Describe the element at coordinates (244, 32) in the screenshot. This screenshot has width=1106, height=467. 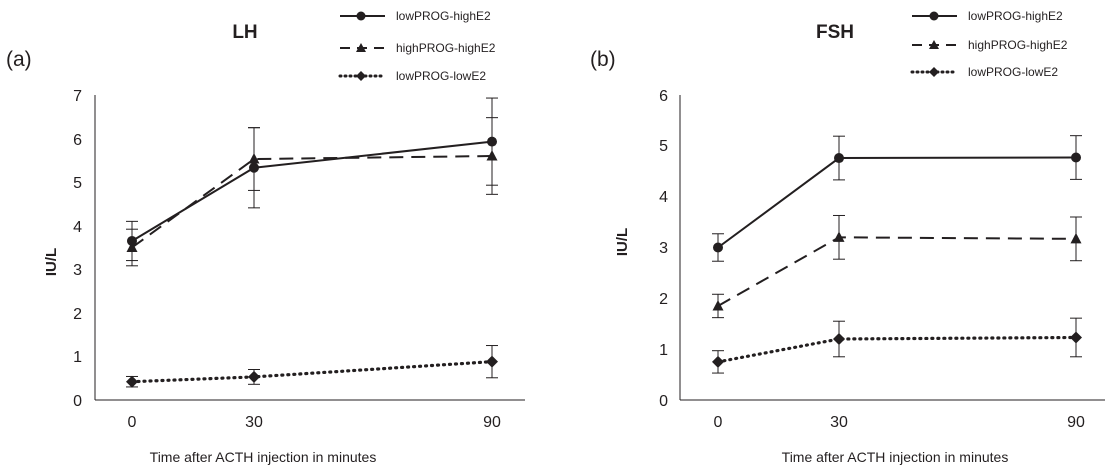
I see `chart-title: LH` at that location.